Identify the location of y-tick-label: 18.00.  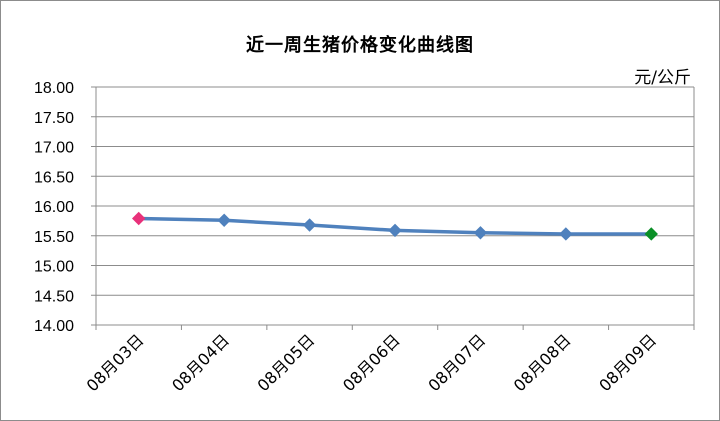
(54, 88).